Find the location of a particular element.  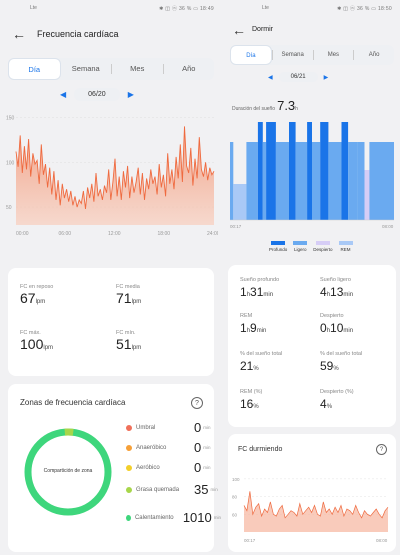

x-tick-label: 06:00 is located at coordinates (65, 234).